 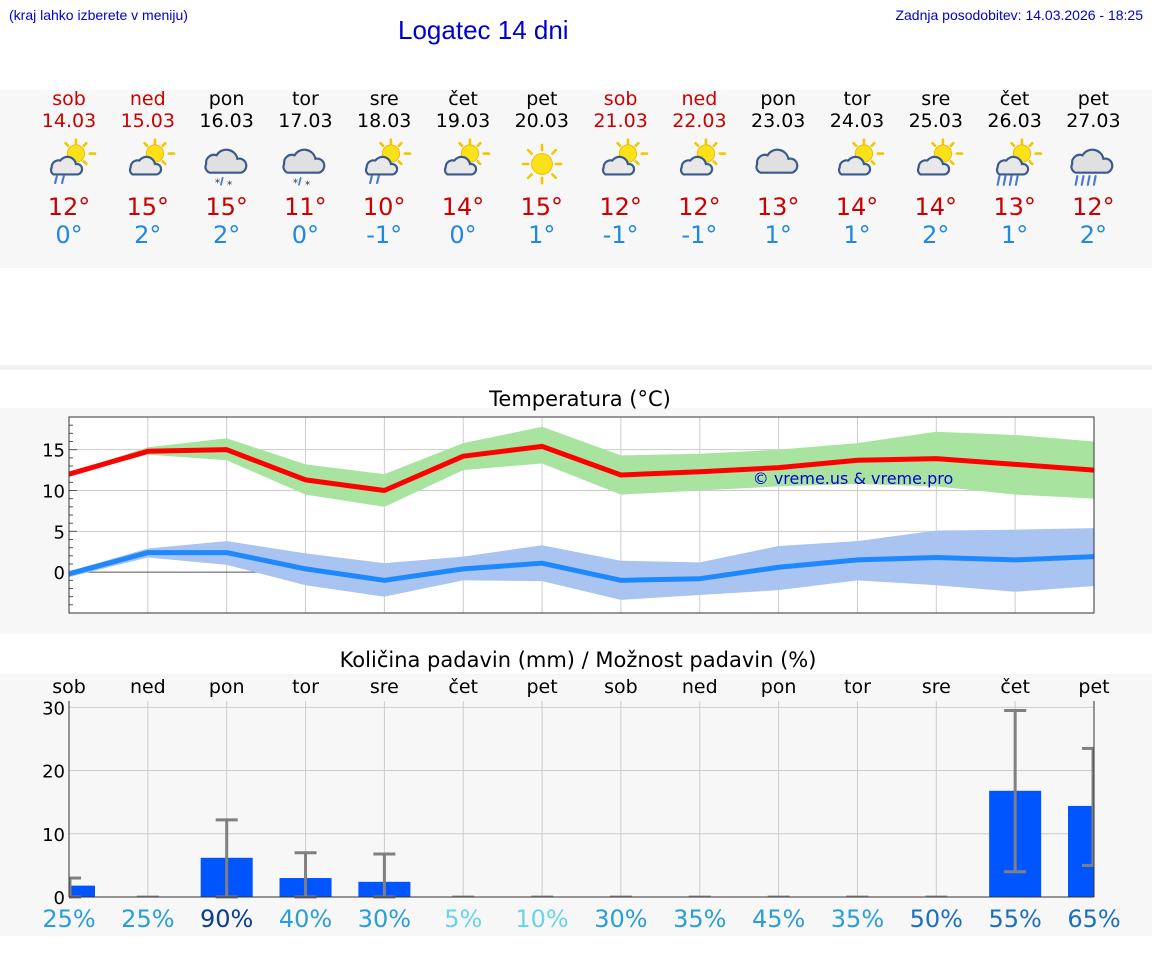 I want to click on temp-max: 11°, so click(x=305, y=207).